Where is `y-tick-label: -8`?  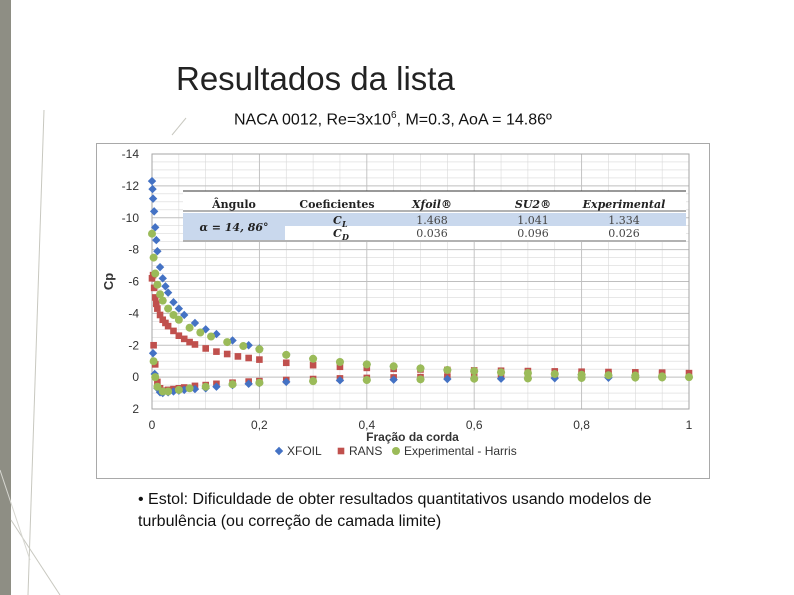 y-tick-label: -8 is located at coordinates (133, 250).